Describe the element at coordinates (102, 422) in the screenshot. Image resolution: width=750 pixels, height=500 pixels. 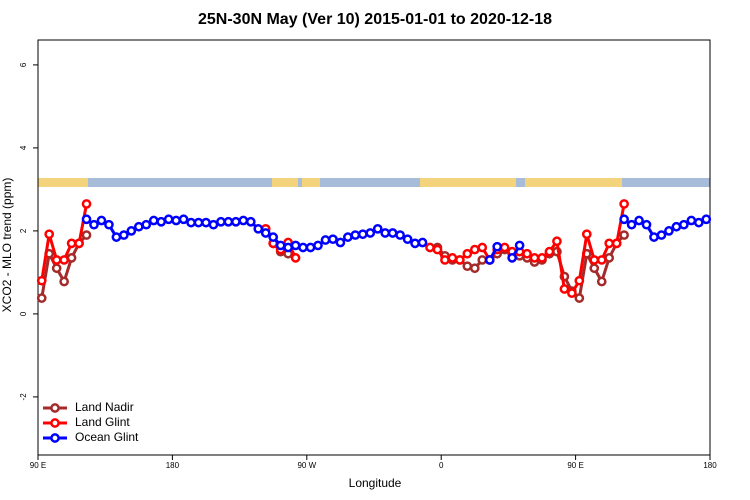
I see `legend-label: Land Glint` at that location.